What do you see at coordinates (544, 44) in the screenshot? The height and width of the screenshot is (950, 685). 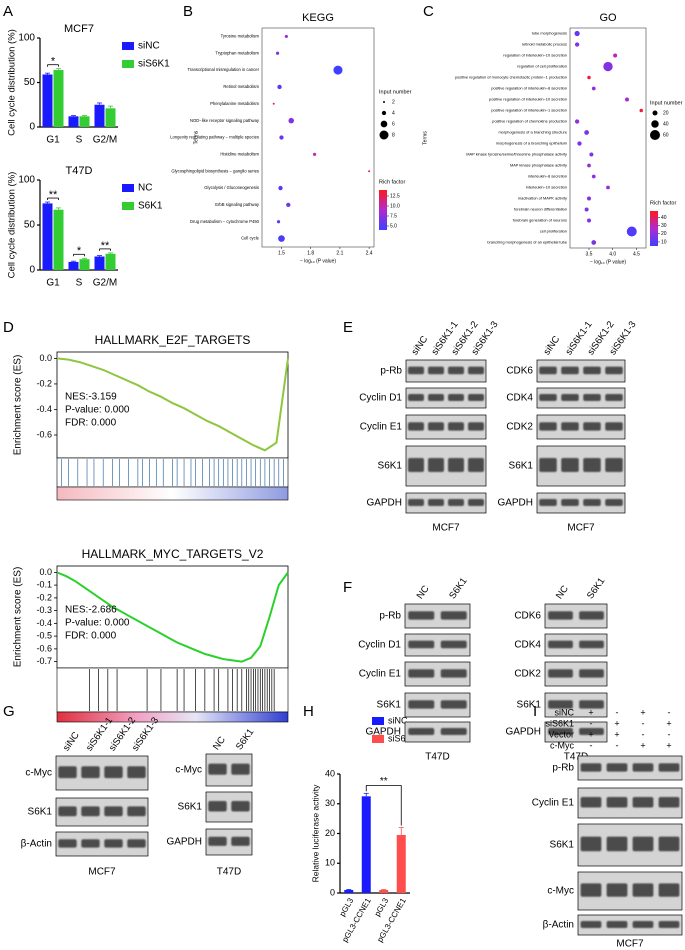 I see `term-label: retinoid metabolic process` at bounding box center [544, 44].